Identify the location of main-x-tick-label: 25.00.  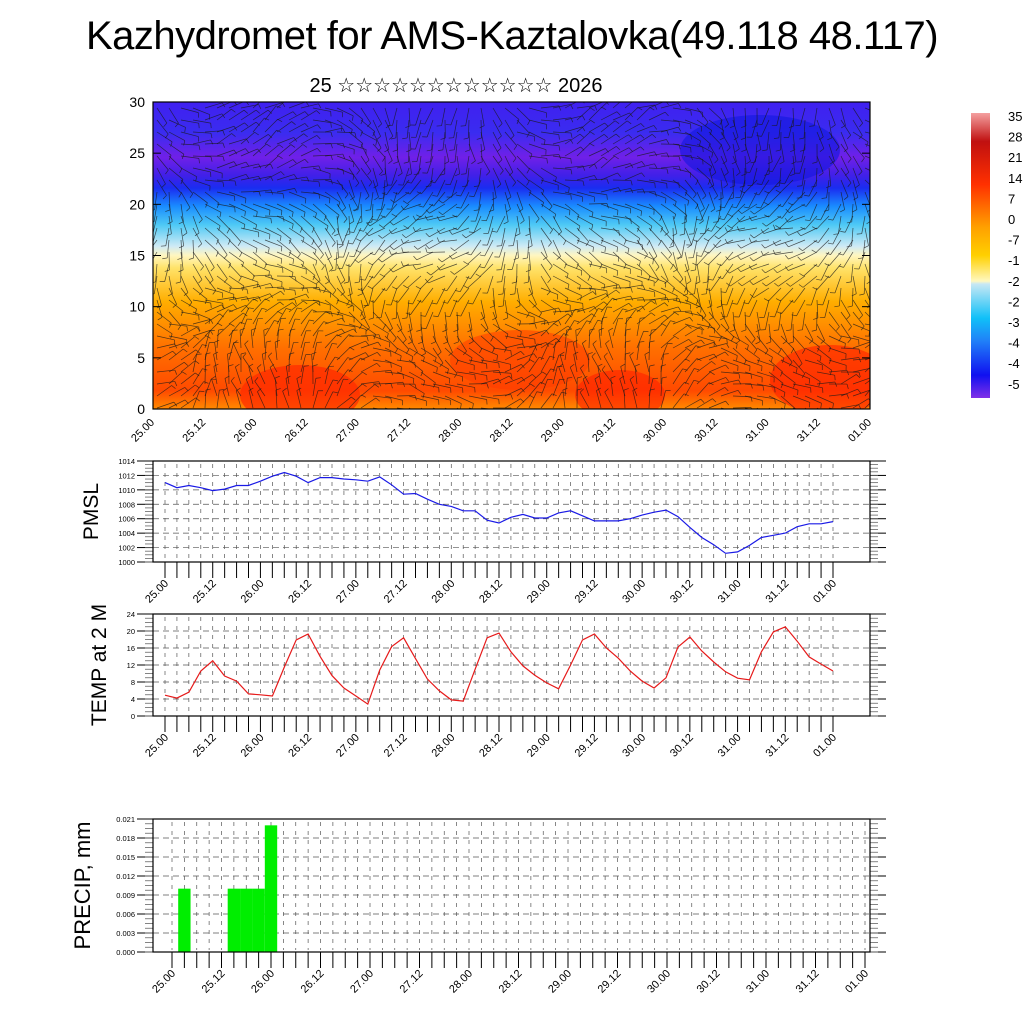
(143, 431).